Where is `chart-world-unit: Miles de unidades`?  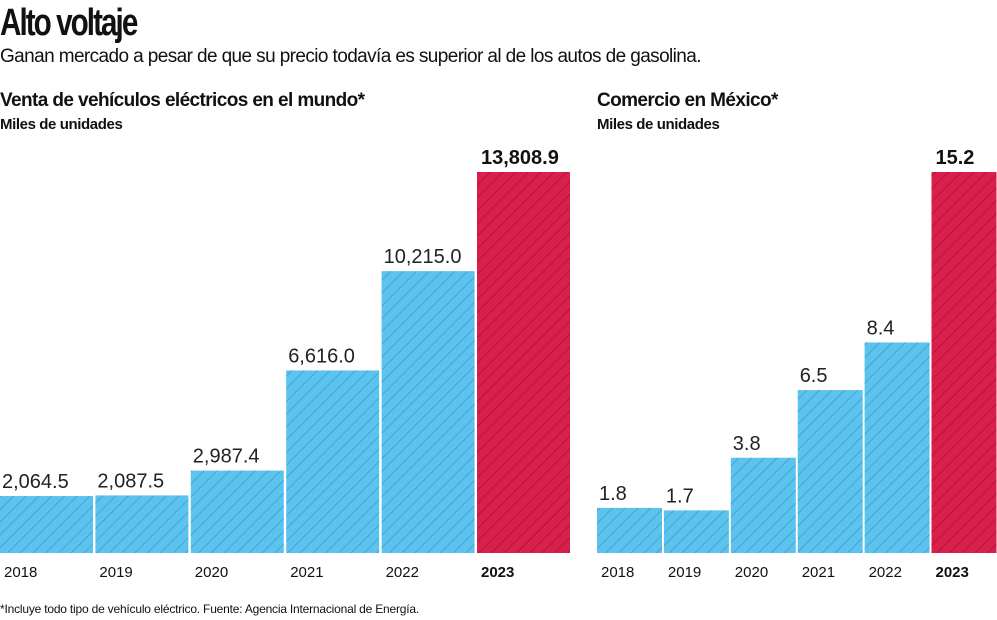
chart-world-unit: Miles de unidades is located at coordinates (61, 124).